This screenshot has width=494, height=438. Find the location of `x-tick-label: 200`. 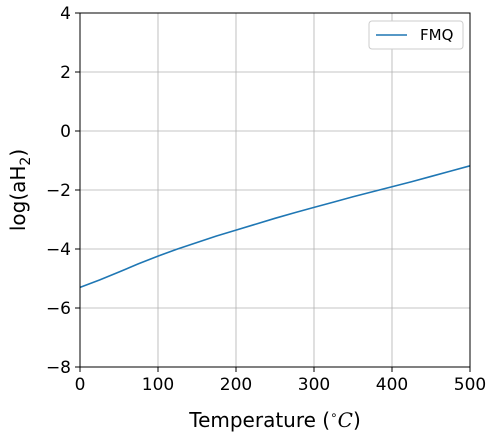

x-tick-label: 200 is located at coordinates (236, 385).